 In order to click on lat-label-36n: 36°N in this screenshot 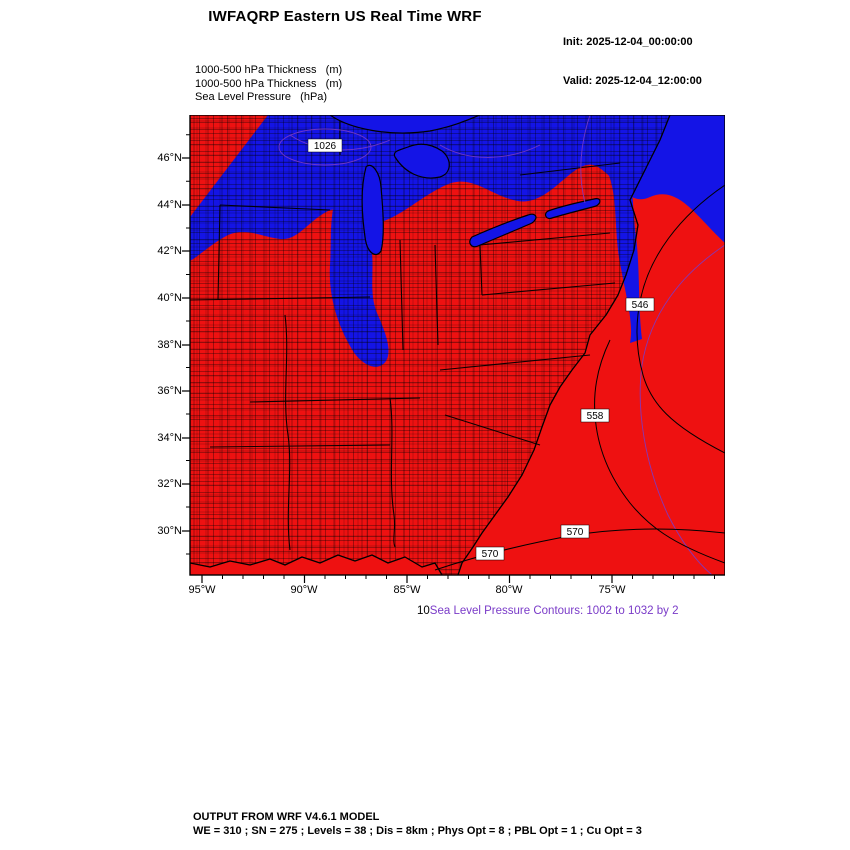, I will do `click(169, 391)`.